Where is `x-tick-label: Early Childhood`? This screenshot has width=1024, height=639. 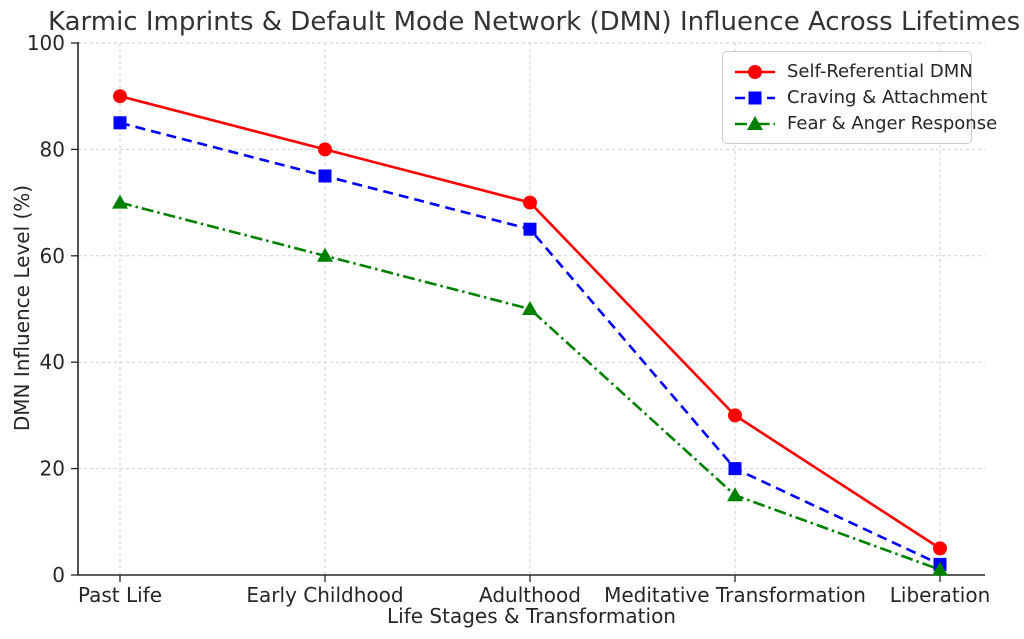 x-tick-label: Early Childhood is located at coordinates (324, 595).